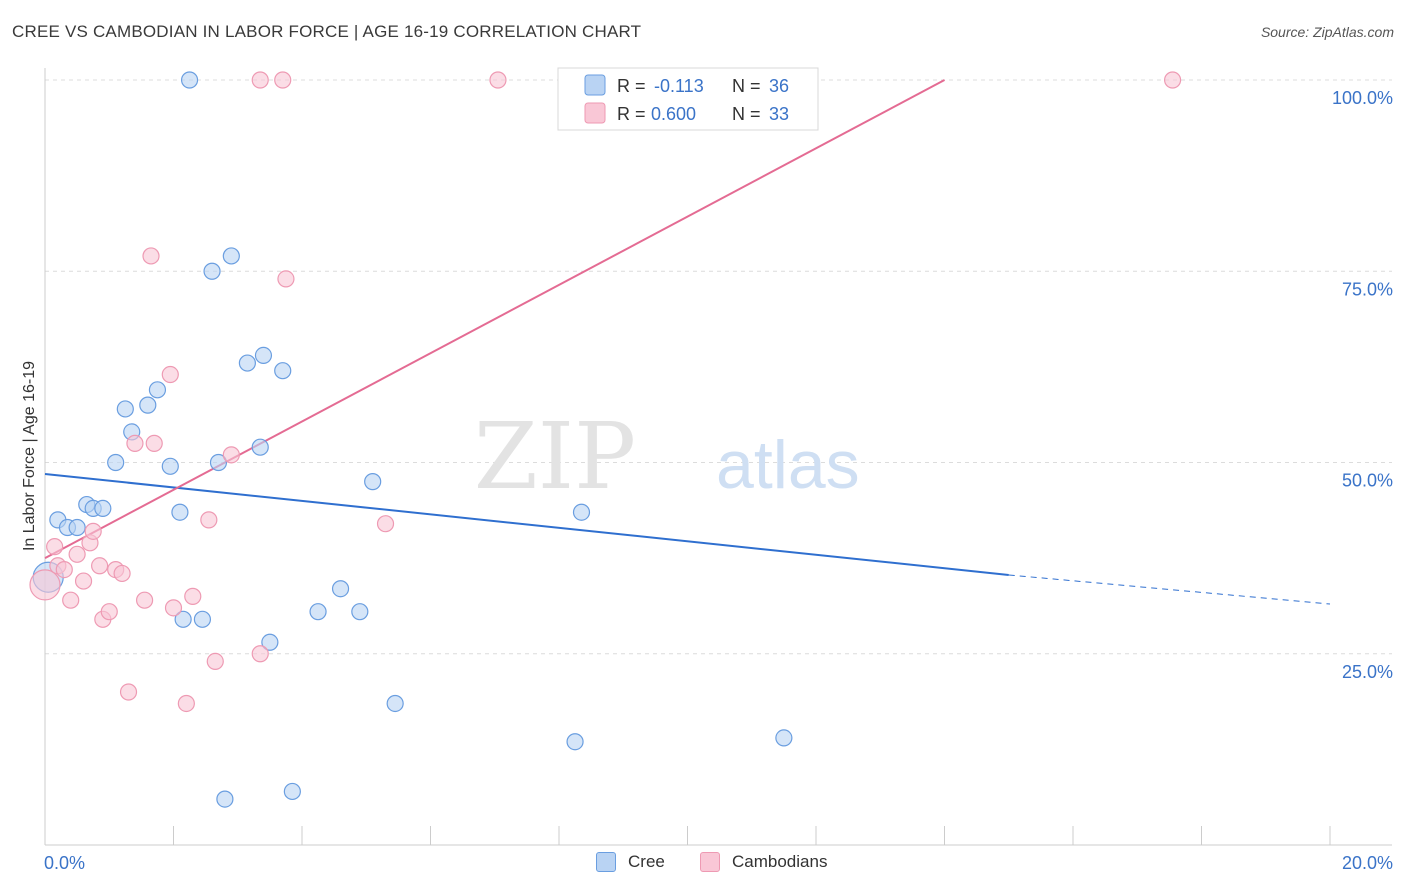  I want to click on legend-item-cree: Cree, so click(630, 862).